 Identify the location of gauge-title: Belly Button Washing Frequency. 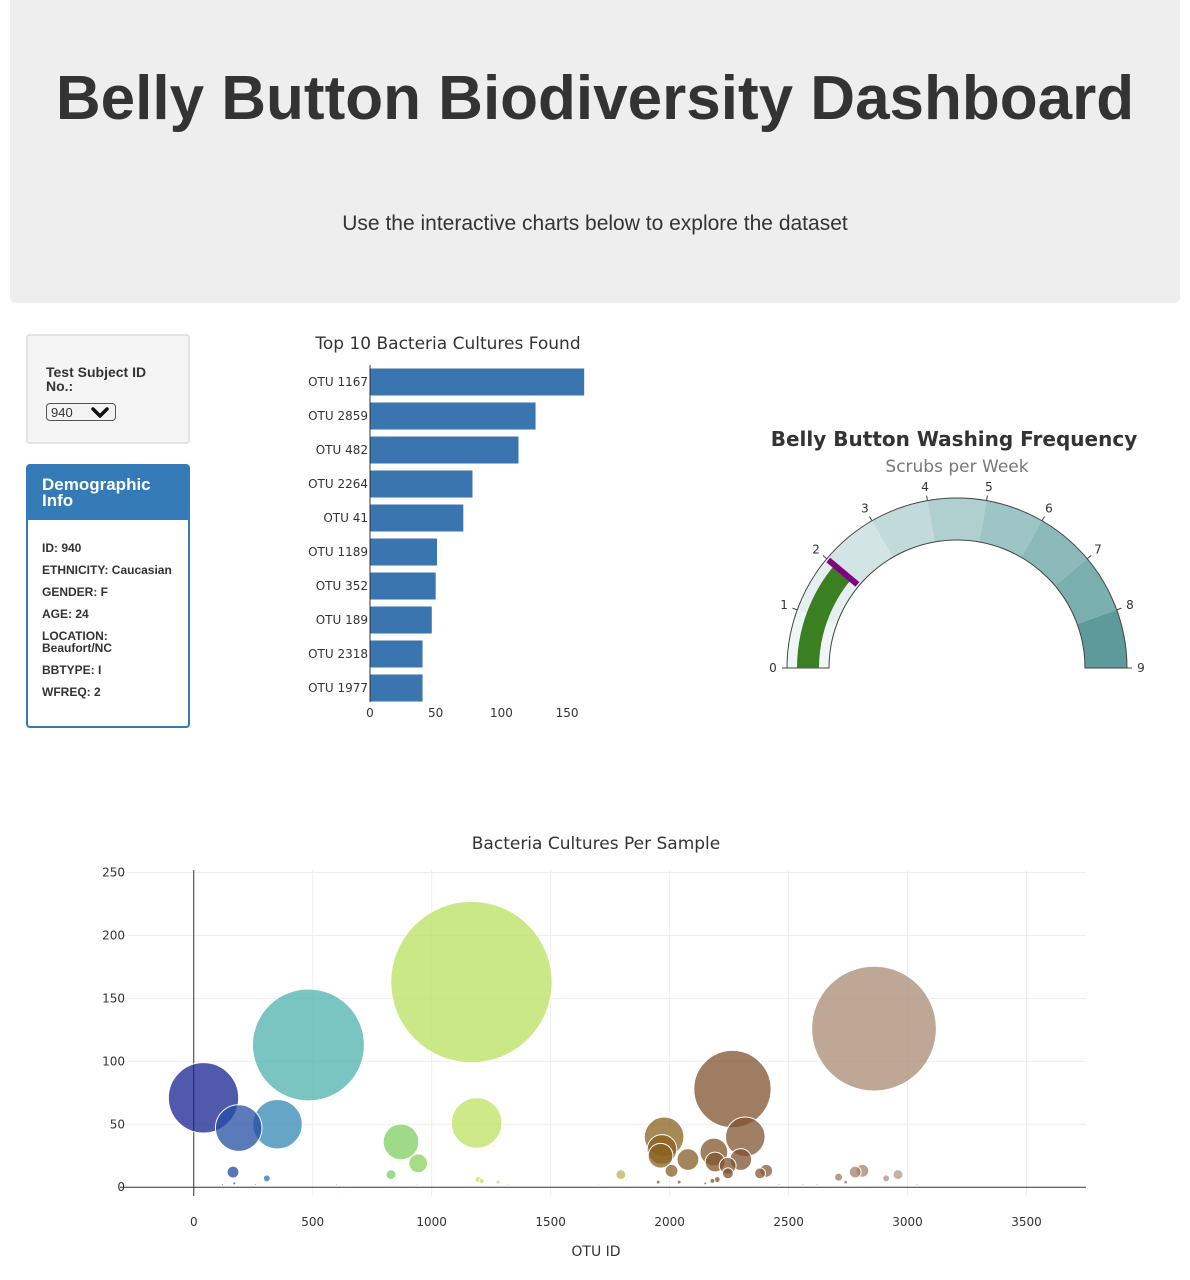
(954, 439).